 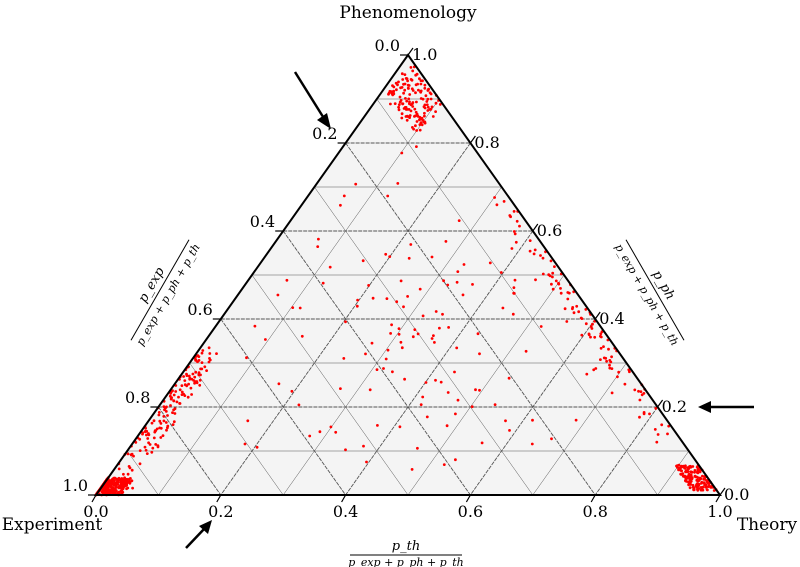 What do you see at coordinates (406, 546) in the screenshot?
I see `svg-text: p_th` at bounding box center [406, 546].